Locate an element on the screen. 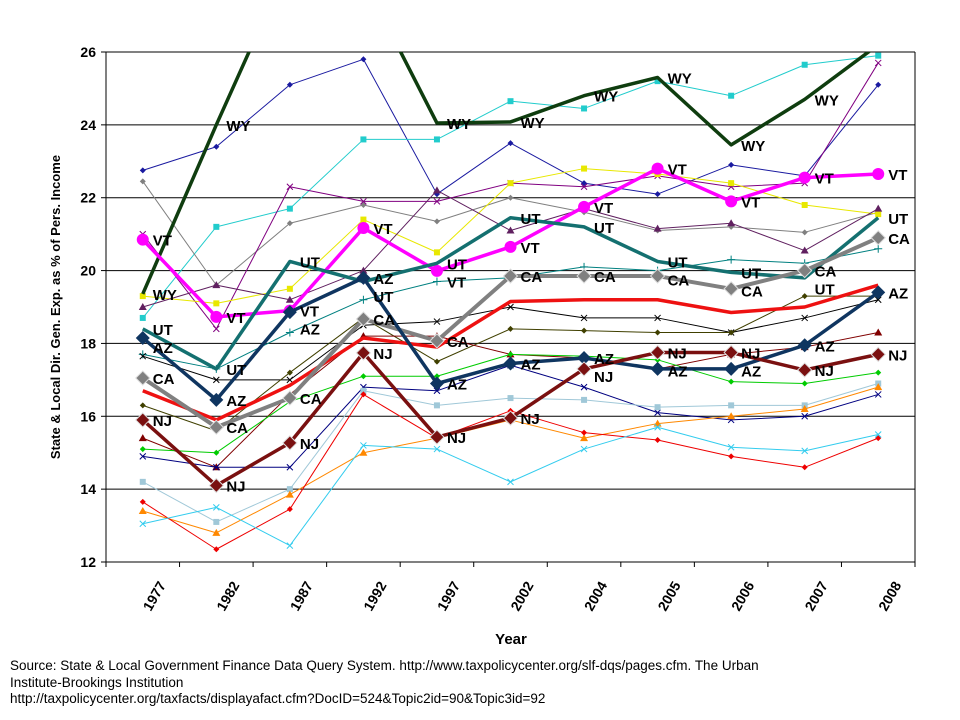 The width and height of the screenshot is (960, 720). series-label-ca: CA is located at coordinates (826, 272).